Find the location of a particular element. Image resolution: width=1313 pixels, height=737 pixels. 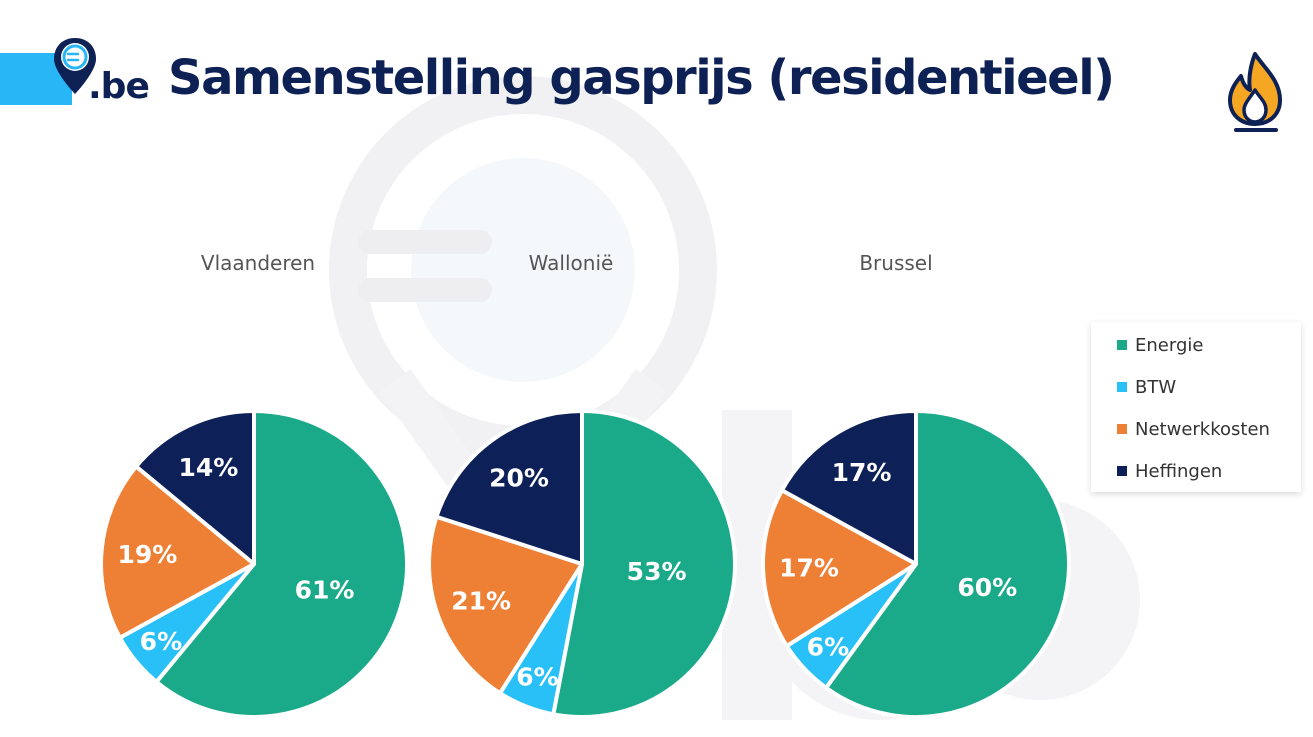

legend-label: Netwerkkosten is located at coordinates (1202, 429).